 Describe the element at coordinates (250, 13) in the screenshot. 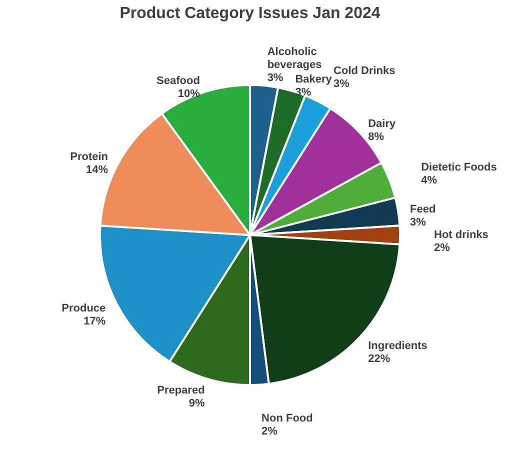

I see `chart-title: Product Category Issues Jan 2024` at that location.